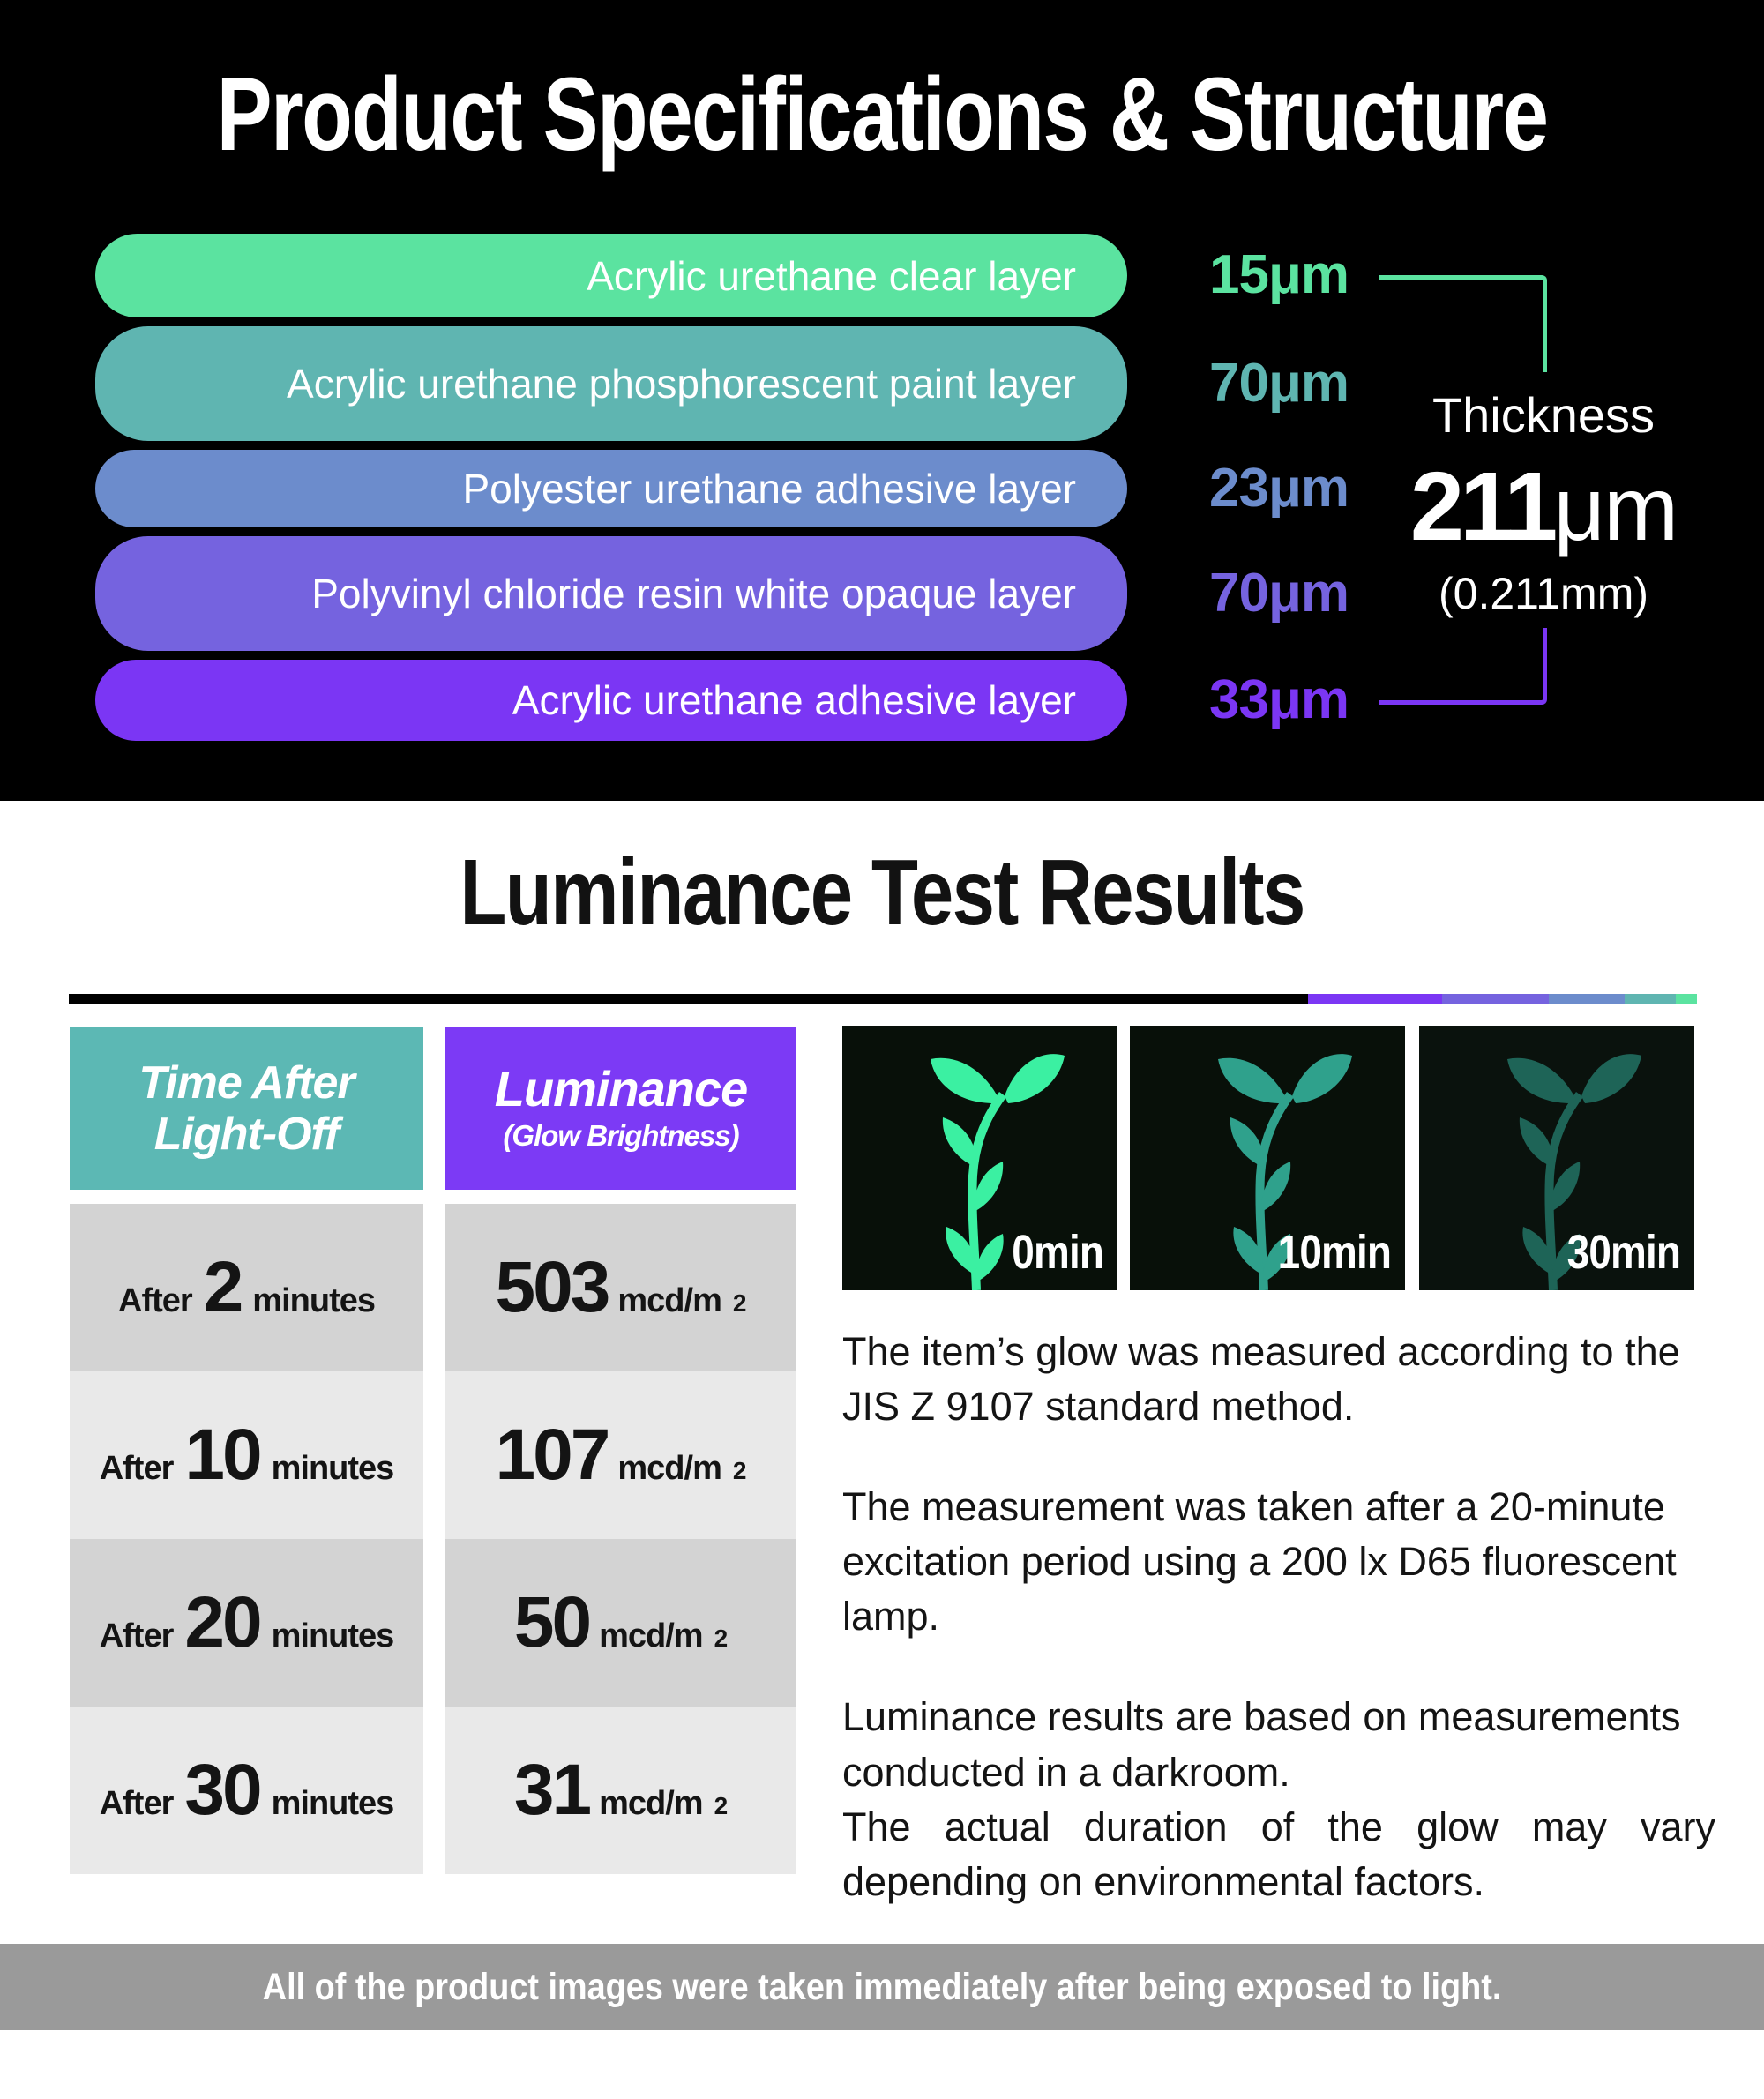 The image size is (1764, 2099). Describe the element at coordinates (1463, 666) in the screenshot. I see `thickness-bracket-bottom` at that location.